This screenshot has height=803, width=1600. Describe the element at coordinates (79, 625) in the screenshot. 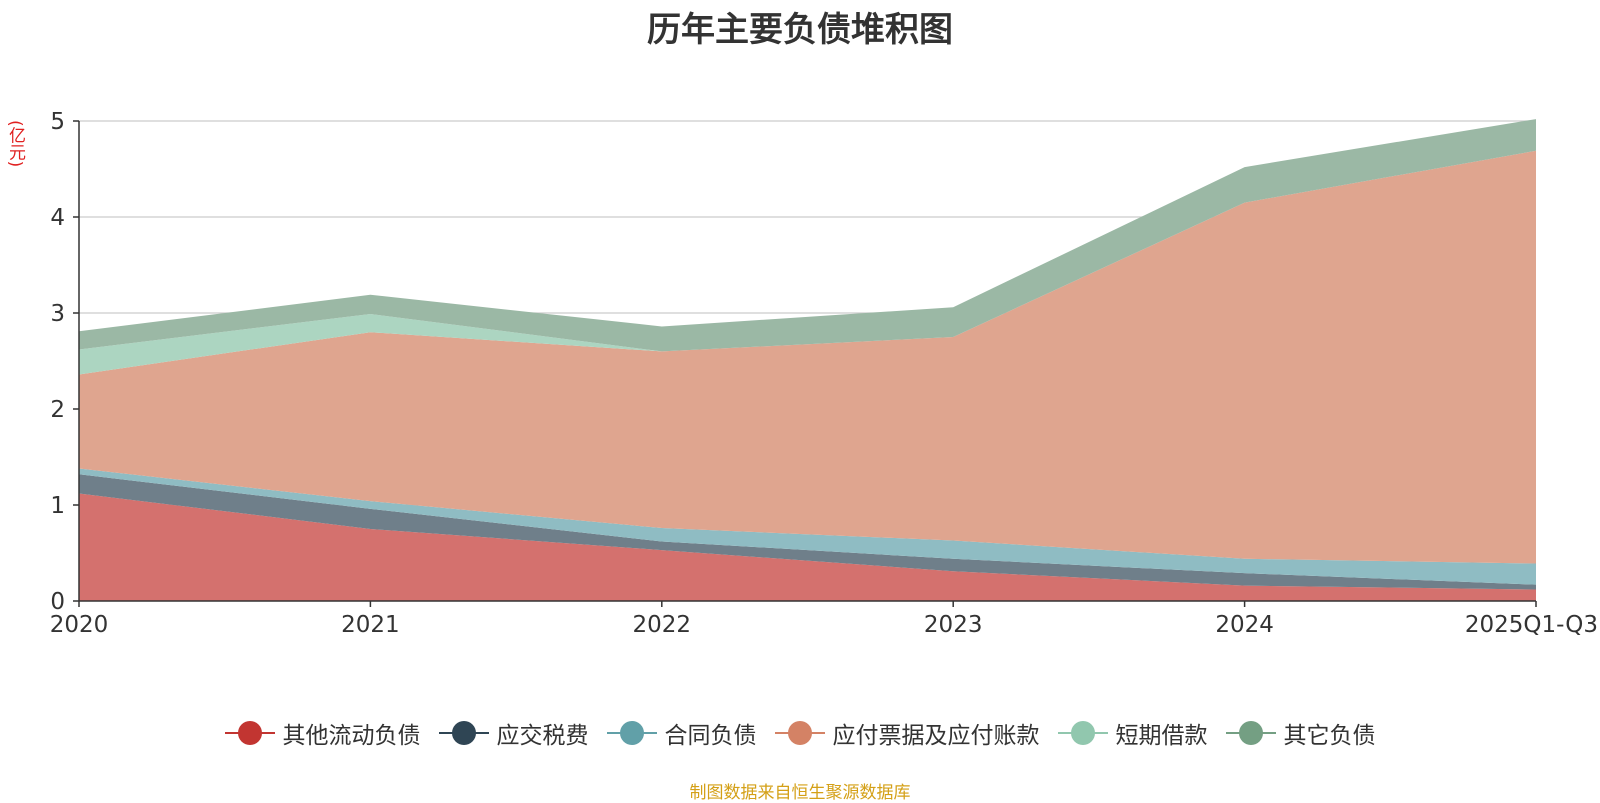

I see `x-tick-label: 2020` at that location.